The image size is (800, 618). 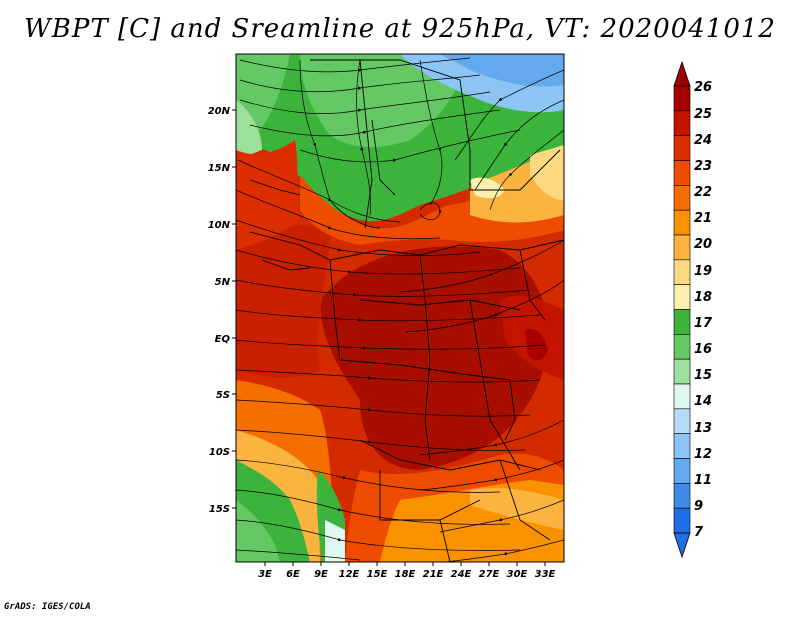 I want to click on lon-label: 24E, so click(x=461, y=574).